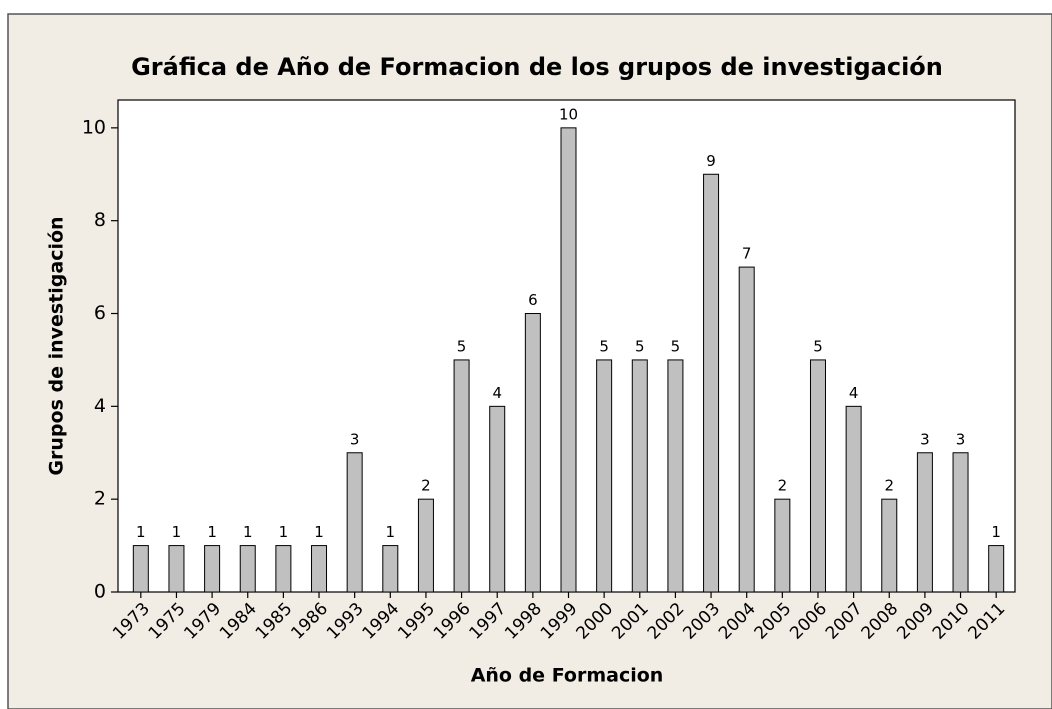  What do you see at coordinates (57, 345) in the screenshot?
I see `y-axis-label: Grupos de investigación` at bounding box center [57, 345].